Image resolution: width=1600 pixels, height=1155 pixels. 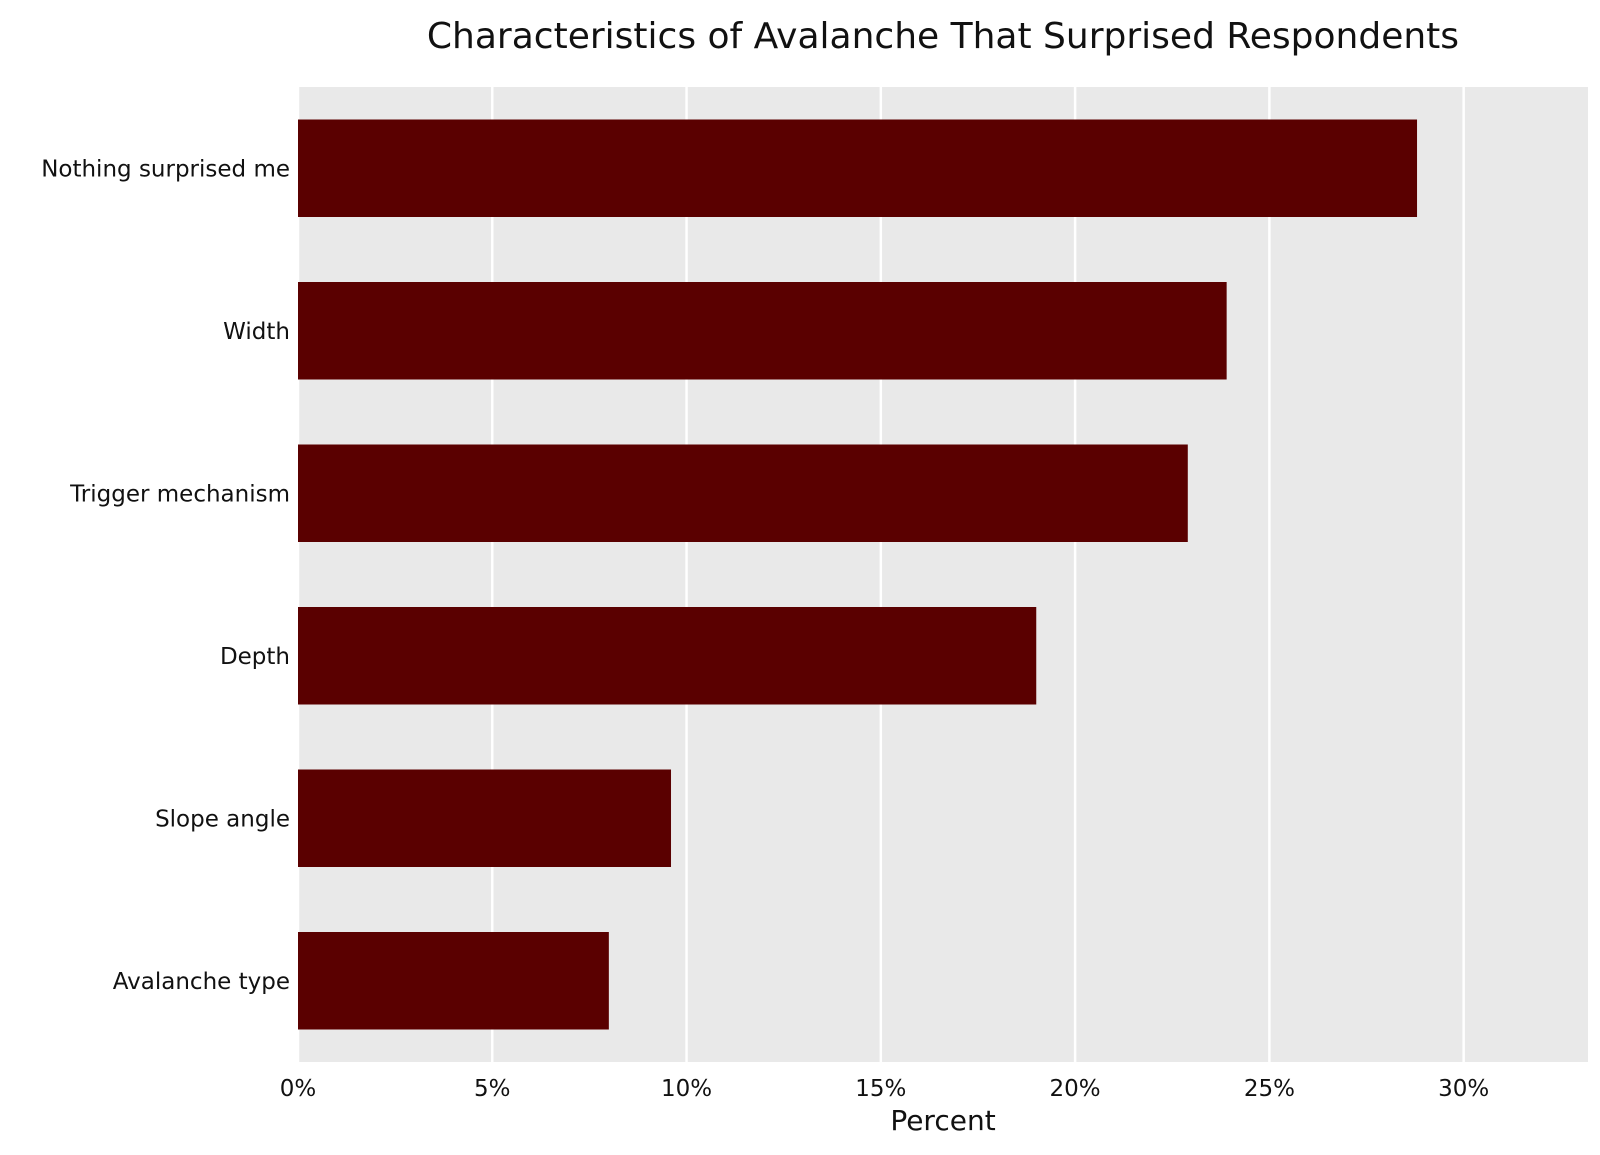 I want to click on y-tick-label: Avalanche type, so click(x=201, y=982).